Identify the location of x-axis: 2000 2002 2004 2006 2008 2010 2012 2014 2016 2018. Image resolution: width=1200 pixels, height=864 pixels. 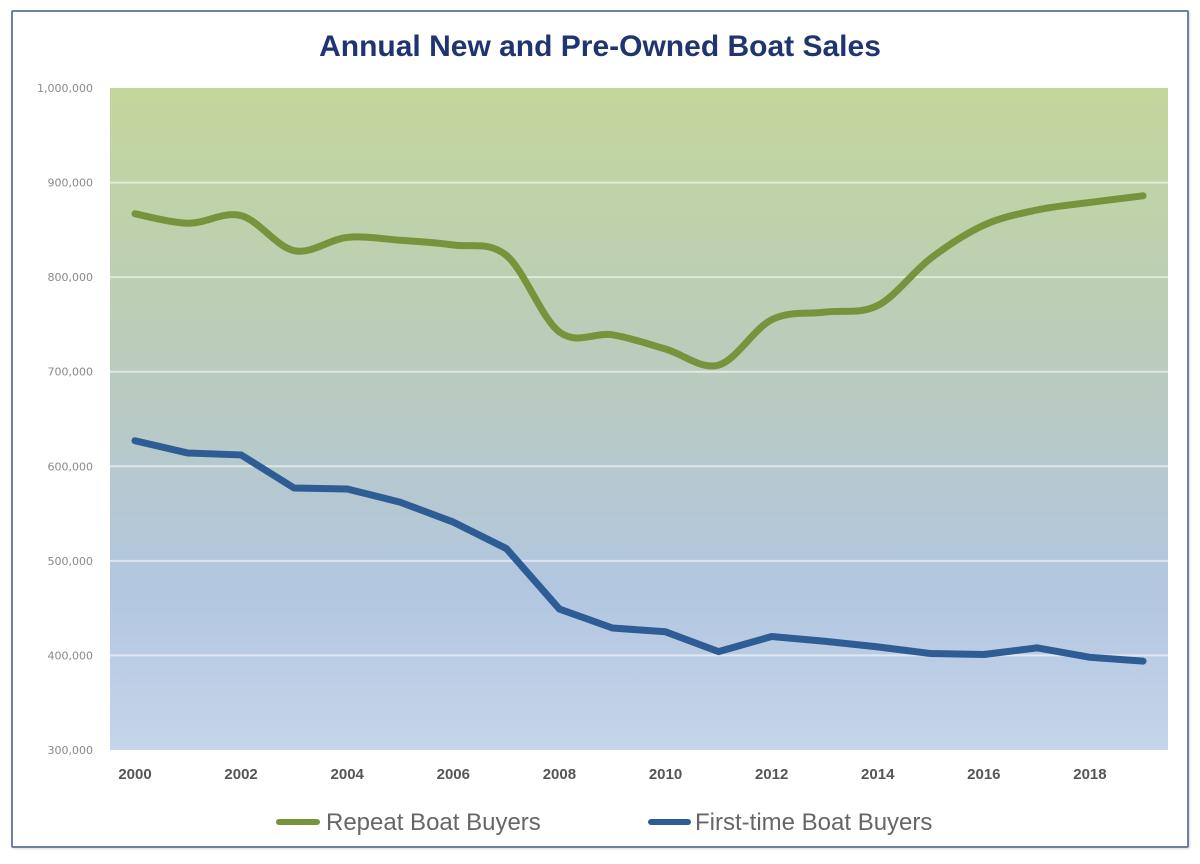
(612, 774).